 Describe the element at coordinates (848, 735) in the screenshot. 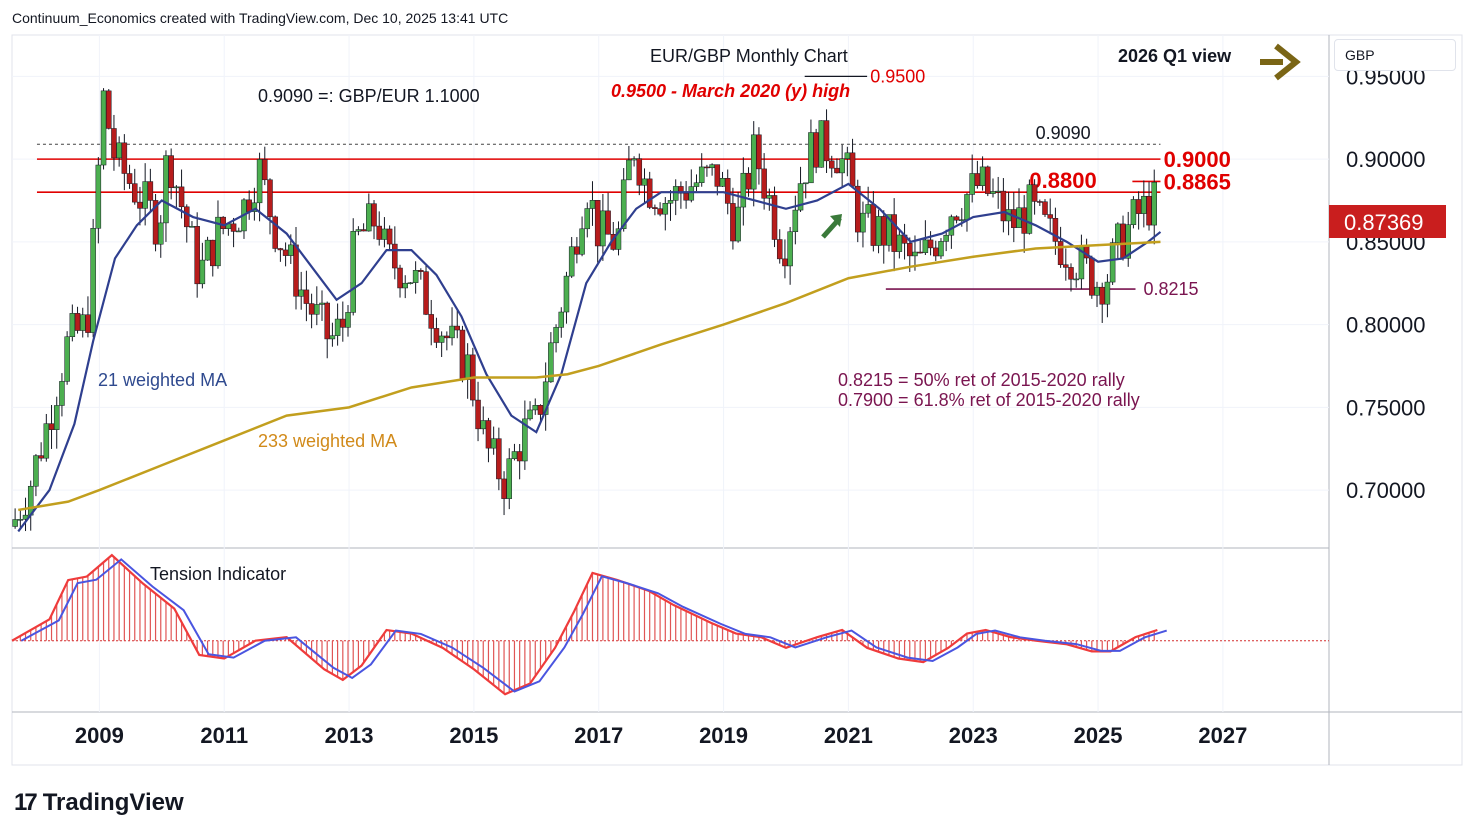

I see `x-tick-label: 2021` at that location.